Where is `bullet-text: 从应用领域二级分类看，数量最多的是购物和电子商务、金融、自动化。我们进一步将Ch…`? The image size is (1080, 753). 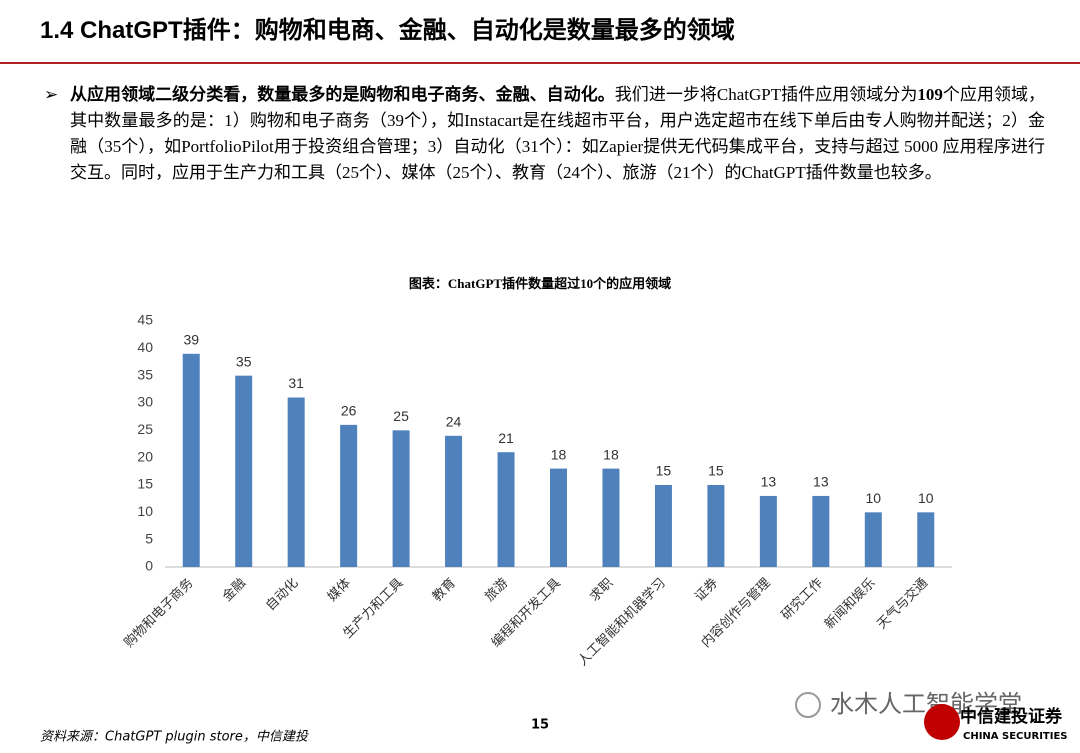 bullet-text: 从应用领域二级分类看，数量最多的是购物和电子商务、金融、自动化。我们进一步将Ch… is located at coordinates (557, 134).